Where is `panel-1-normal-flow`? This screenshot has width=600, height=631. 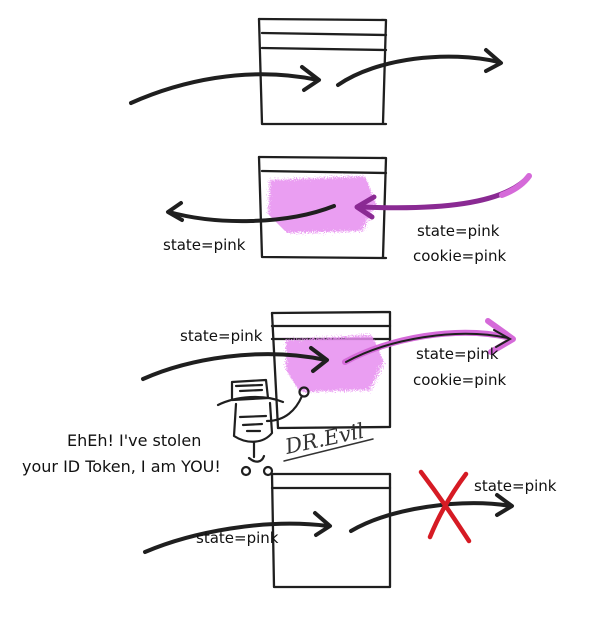
panel-1-normal-flow is located at coordinates (316, 71).